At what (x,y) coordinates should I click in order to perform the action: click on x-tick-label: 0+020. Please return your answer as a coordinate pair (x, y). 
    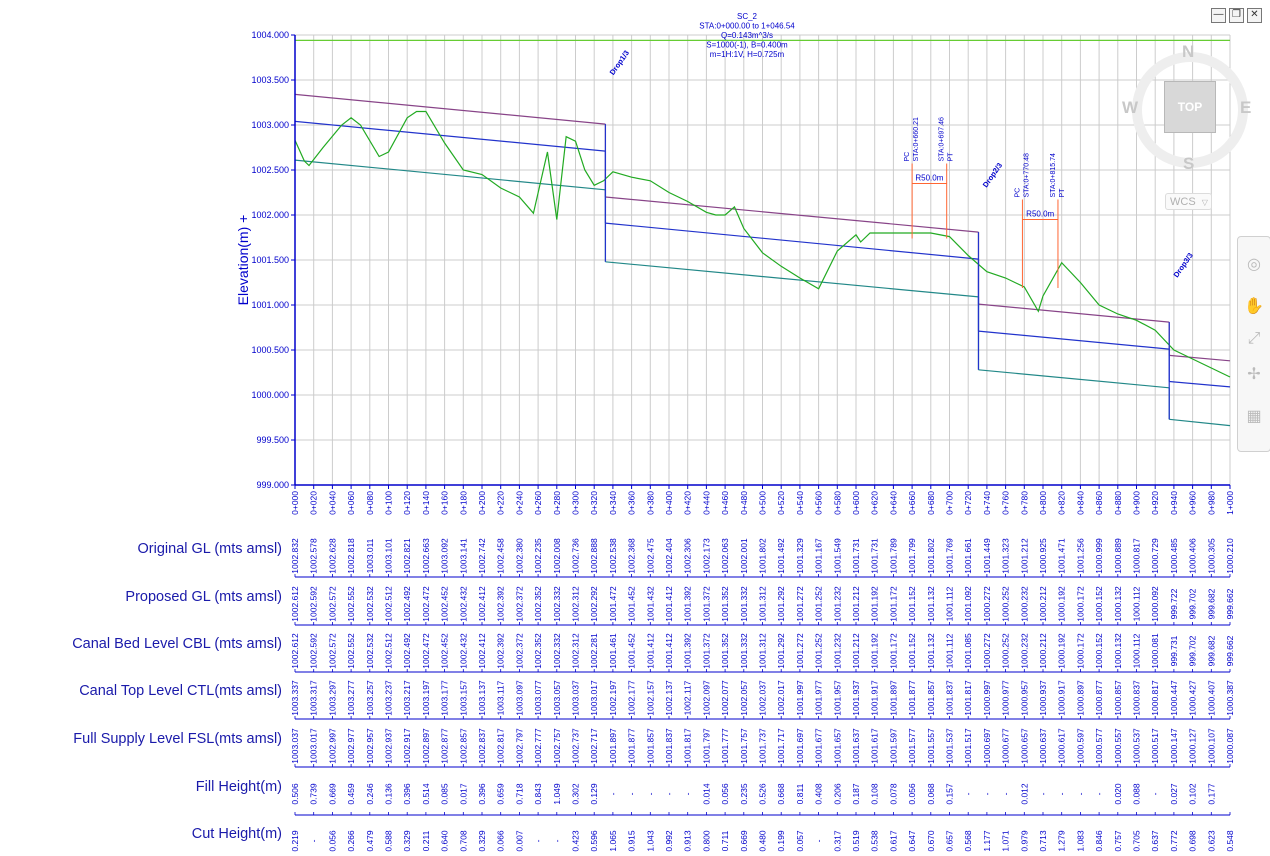
    Looking at the image, I should click on (314, 503).